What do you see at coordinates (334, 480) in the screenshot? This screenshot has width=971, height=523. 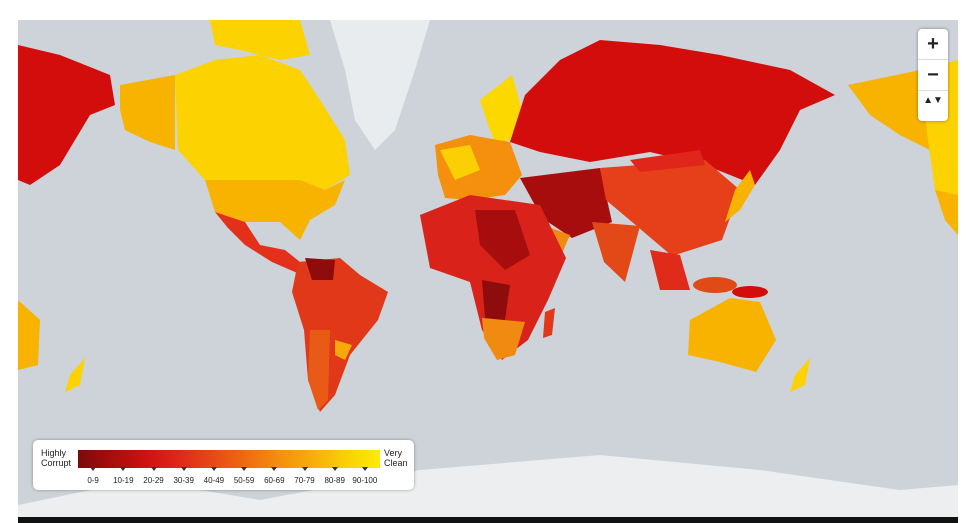 I see `legend-bin-label: 80-89` at bounding box center [334, 480].